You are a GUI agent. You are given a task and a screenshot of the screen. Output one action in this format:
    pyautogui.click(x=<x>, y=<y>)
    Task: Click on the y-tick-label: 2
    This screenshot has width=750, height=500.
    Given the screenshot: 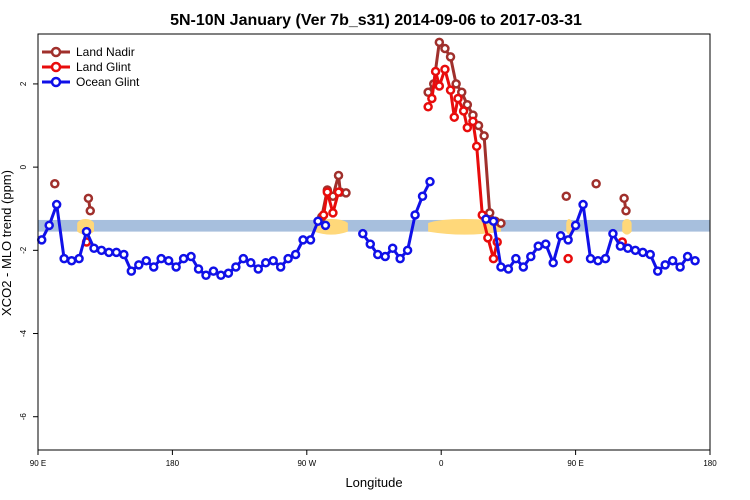 What is the action you would take?
    pyautogui.click(x=23, y=83)
    